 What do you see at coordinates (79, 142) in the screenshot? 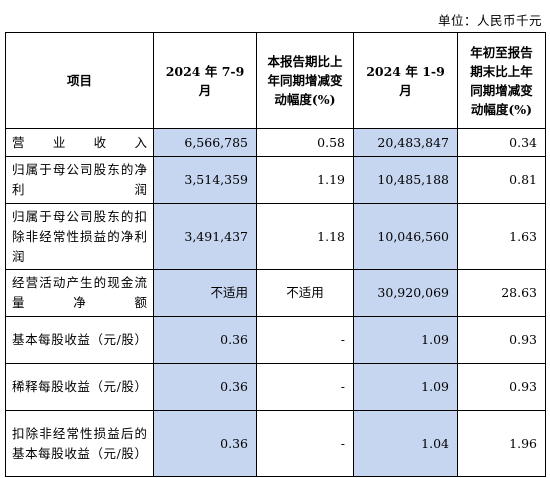
I see `row-label: 营业收入` at bounding box center [79, 142].